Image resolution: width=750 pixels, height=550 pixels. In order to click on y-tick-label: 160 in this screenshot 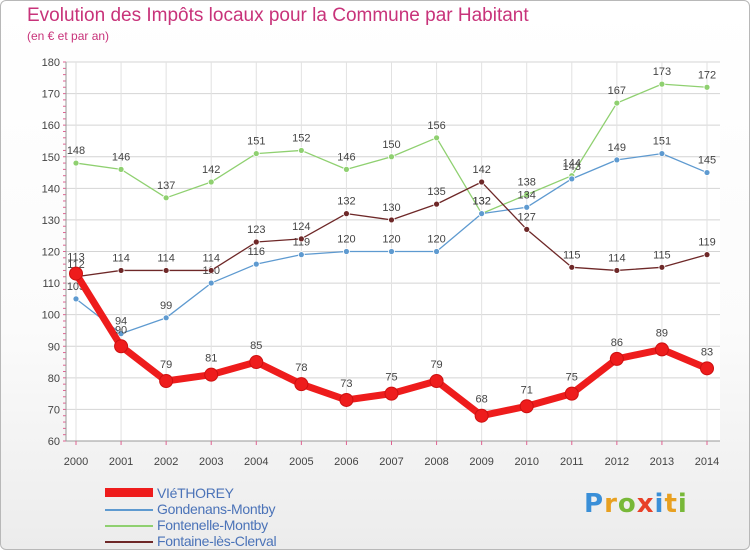, I will do `click(51, 126)`.